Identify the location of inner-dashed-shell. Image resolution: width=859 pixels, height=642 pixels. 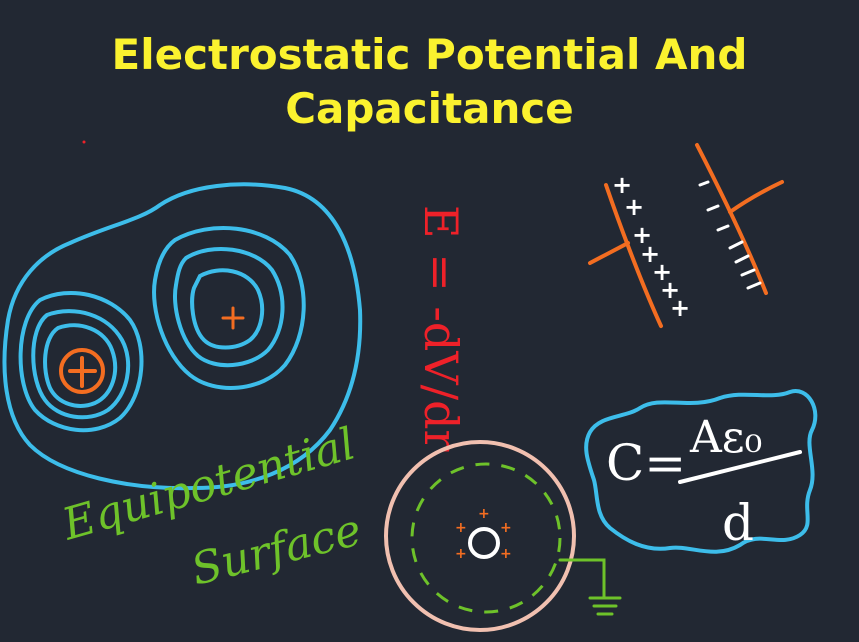
(486, 538).